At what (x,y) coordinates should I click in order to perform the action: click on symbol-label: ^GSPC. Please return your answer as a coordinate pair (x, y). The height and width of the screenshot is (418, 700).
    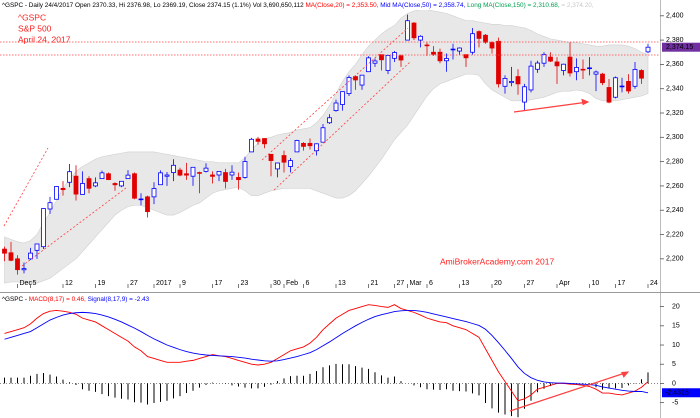
    Looking at the image, I should click on (32, 17).